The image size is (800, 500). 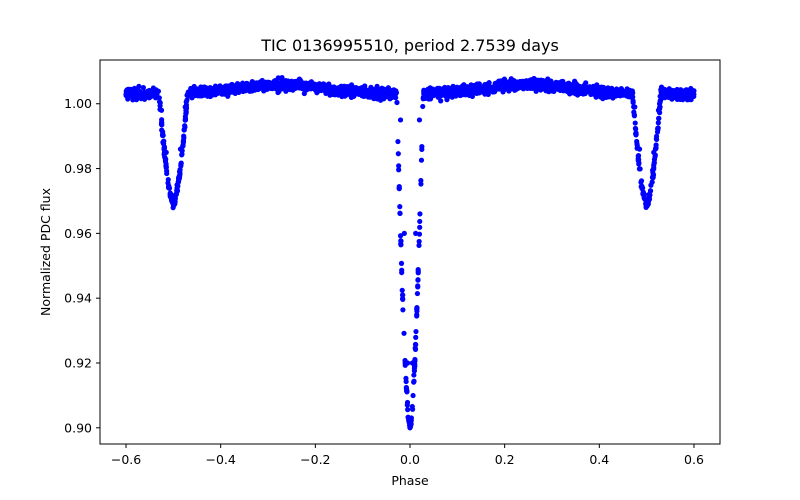 What do you see at coordinates (505, 459) in the screenshot?
I see `x-tick-label: 0.2` at bounding box center [505, 459].